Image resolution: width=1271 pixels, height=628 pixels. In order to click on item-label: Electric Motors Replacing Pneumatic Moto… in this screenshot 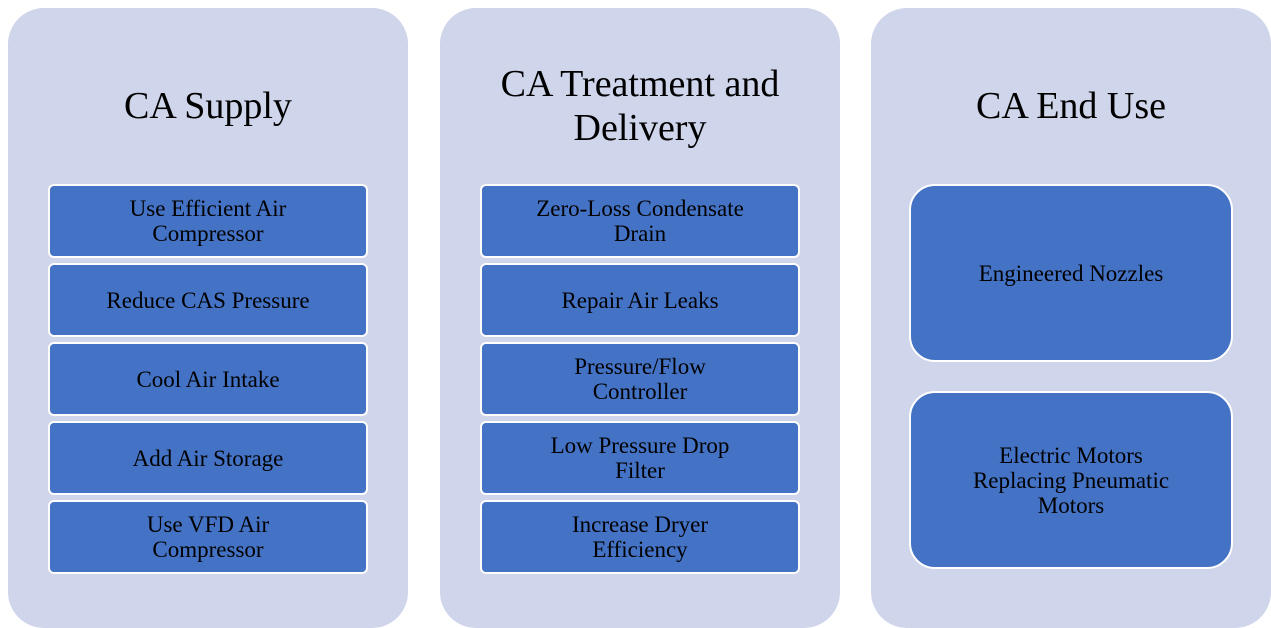, I will do `click(1071, 480)`.